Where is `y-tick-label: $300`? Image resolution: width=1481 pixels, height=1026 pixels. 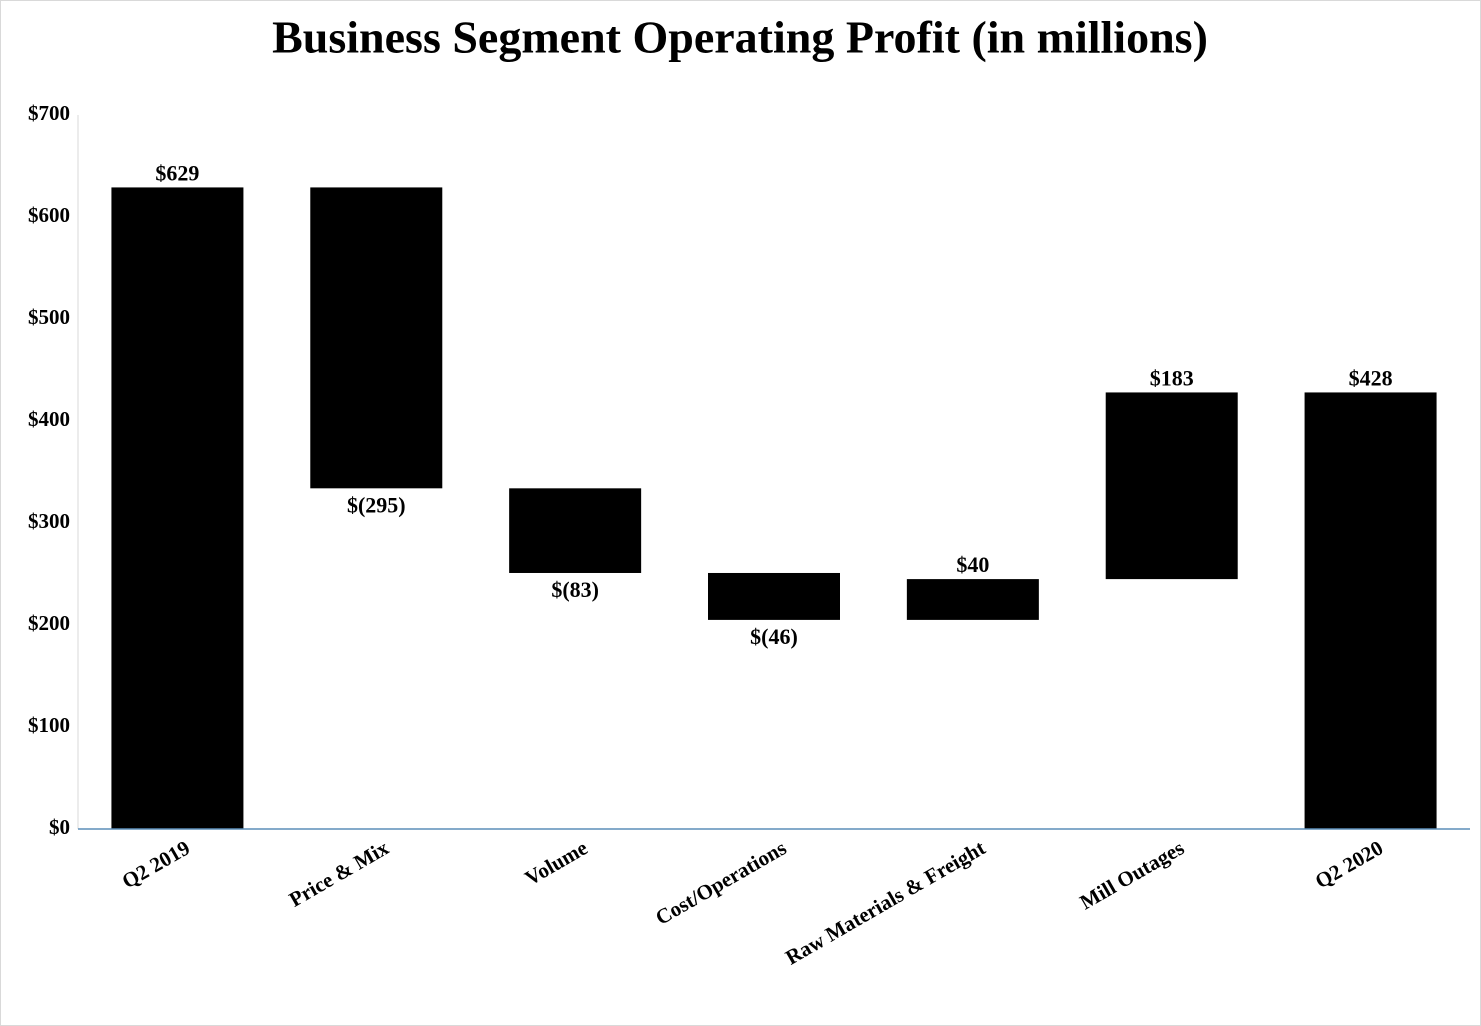
y-tick-label: $300 is located at coordinates (49, 521).